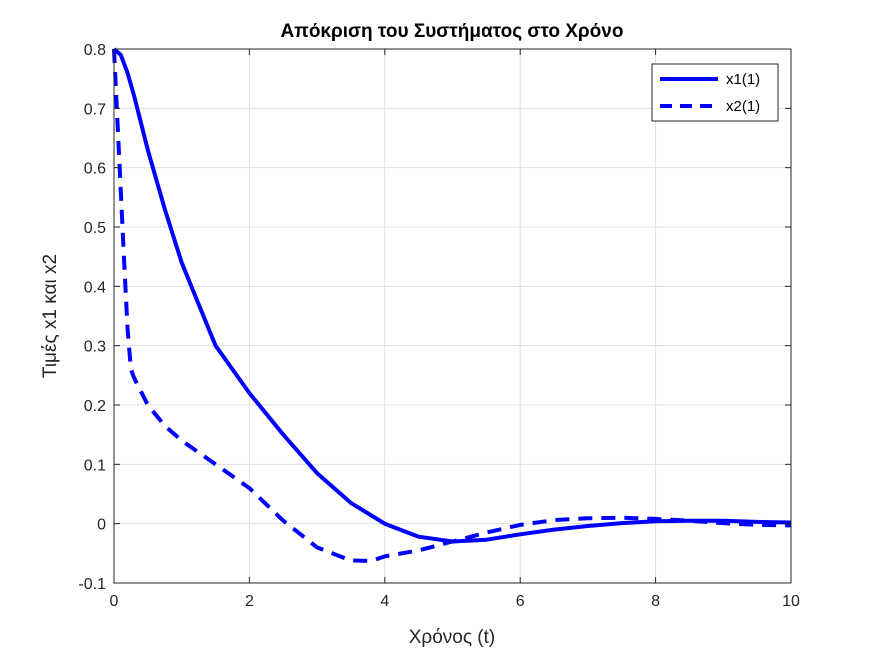 This screenshot has height=661, width=875. What do you see at coordinates (92, 317) in the screenshot?
I see `y-tick-labels: -0.1 0 0.1 0.2 0.3 0.4 0.5 0.6 0.7 0.8` at bounding box center [92, 317].